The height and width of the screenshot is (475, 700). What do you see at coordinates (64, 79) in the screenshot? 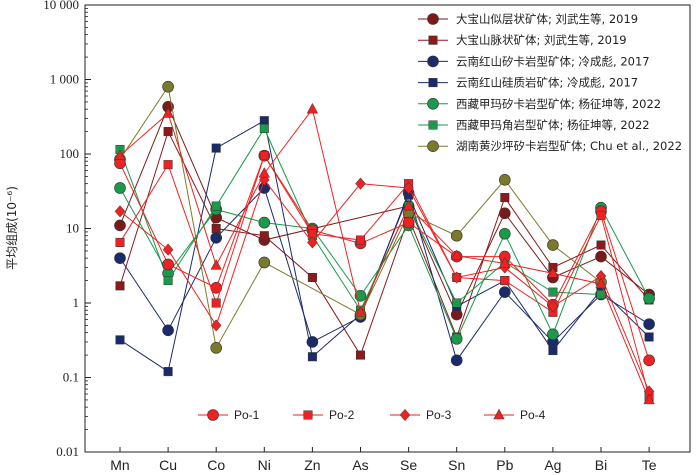
I see `y-tick-label: 1 000` at bounding box center [64, 79].